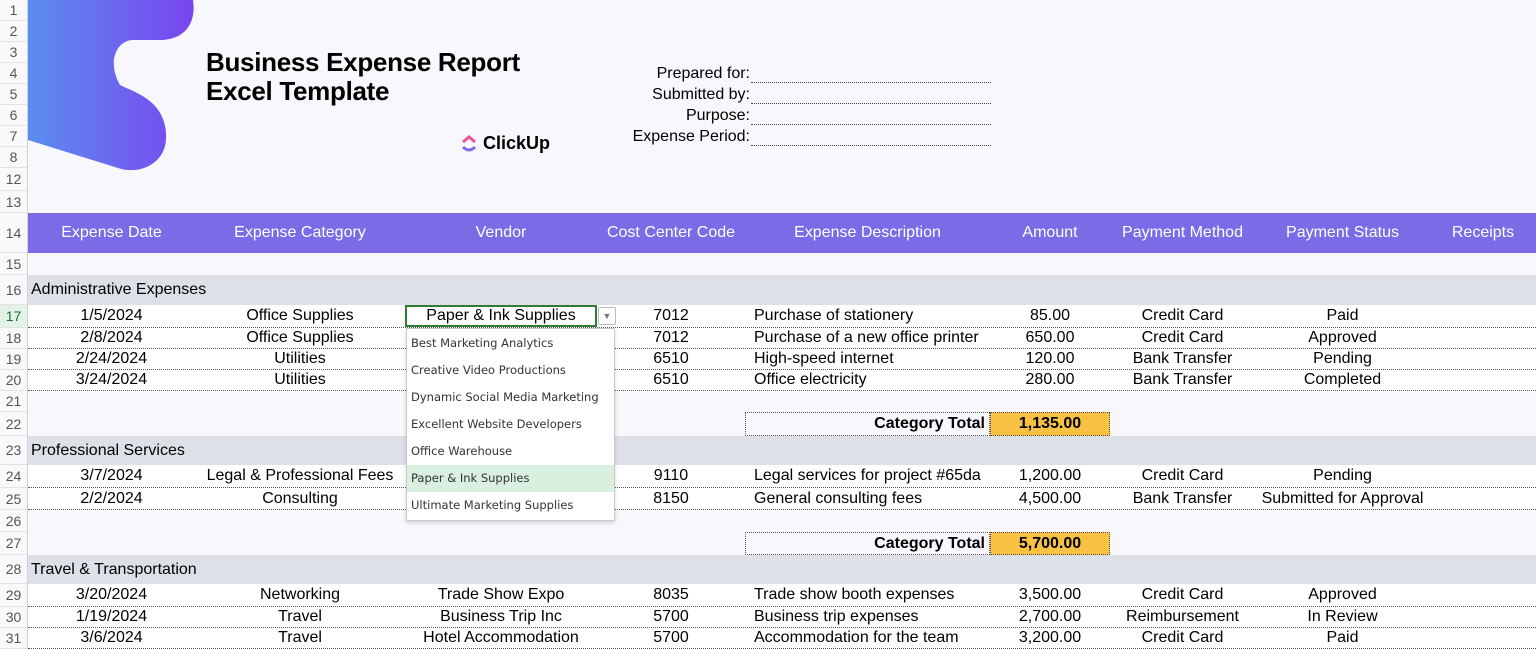 Image resolution: width=1536 pixels, height=649 pixels. What do you see at coordinates (1342, 498) in the screenshot?
I see `cell-payment-status: Submitted for Approval` at bounding box center [1342, 498].